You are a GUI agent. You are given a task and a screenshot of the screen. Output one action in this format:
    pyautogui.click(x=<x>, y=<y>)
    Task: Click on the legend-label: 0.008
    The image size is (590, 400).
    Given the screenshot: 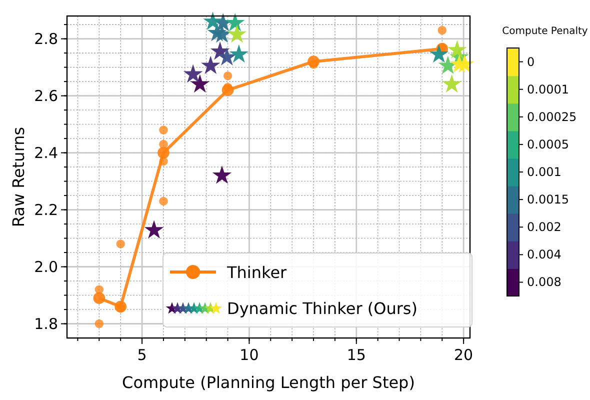 What is the action you would take?
    pyautogui.click(x=544, y=282)
    